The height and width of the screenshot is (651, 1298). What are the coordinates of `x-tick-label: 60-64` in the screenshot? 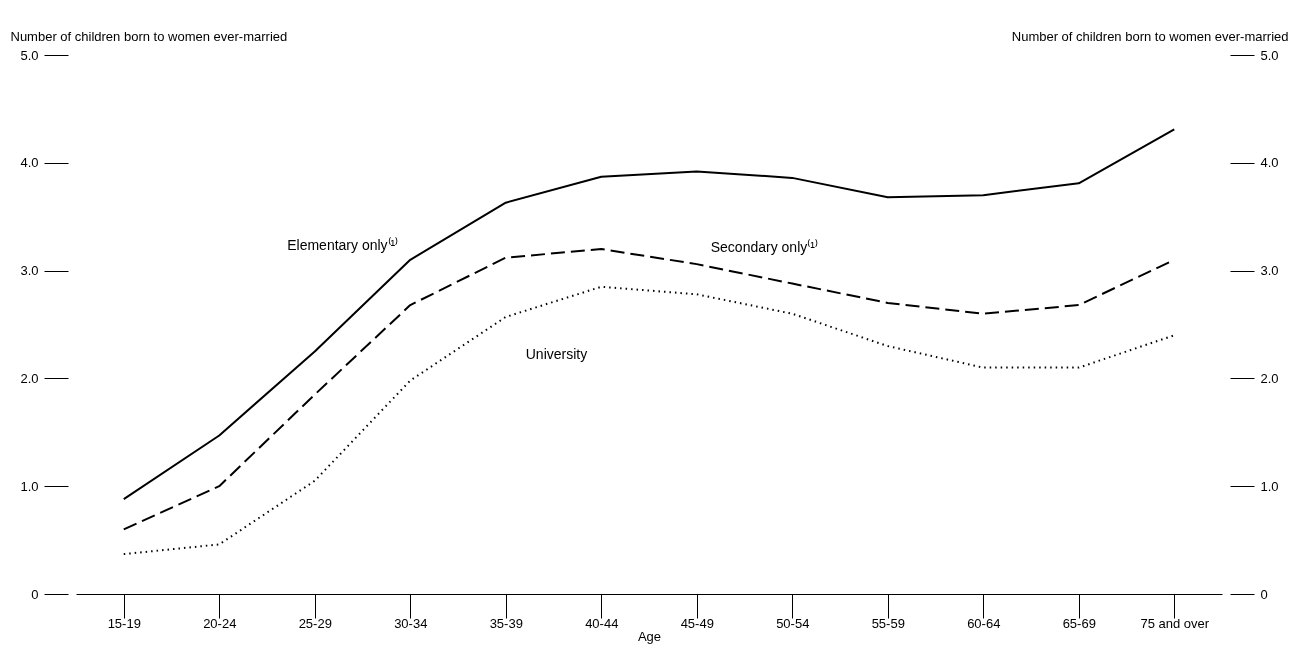 It's located at (984, 623).